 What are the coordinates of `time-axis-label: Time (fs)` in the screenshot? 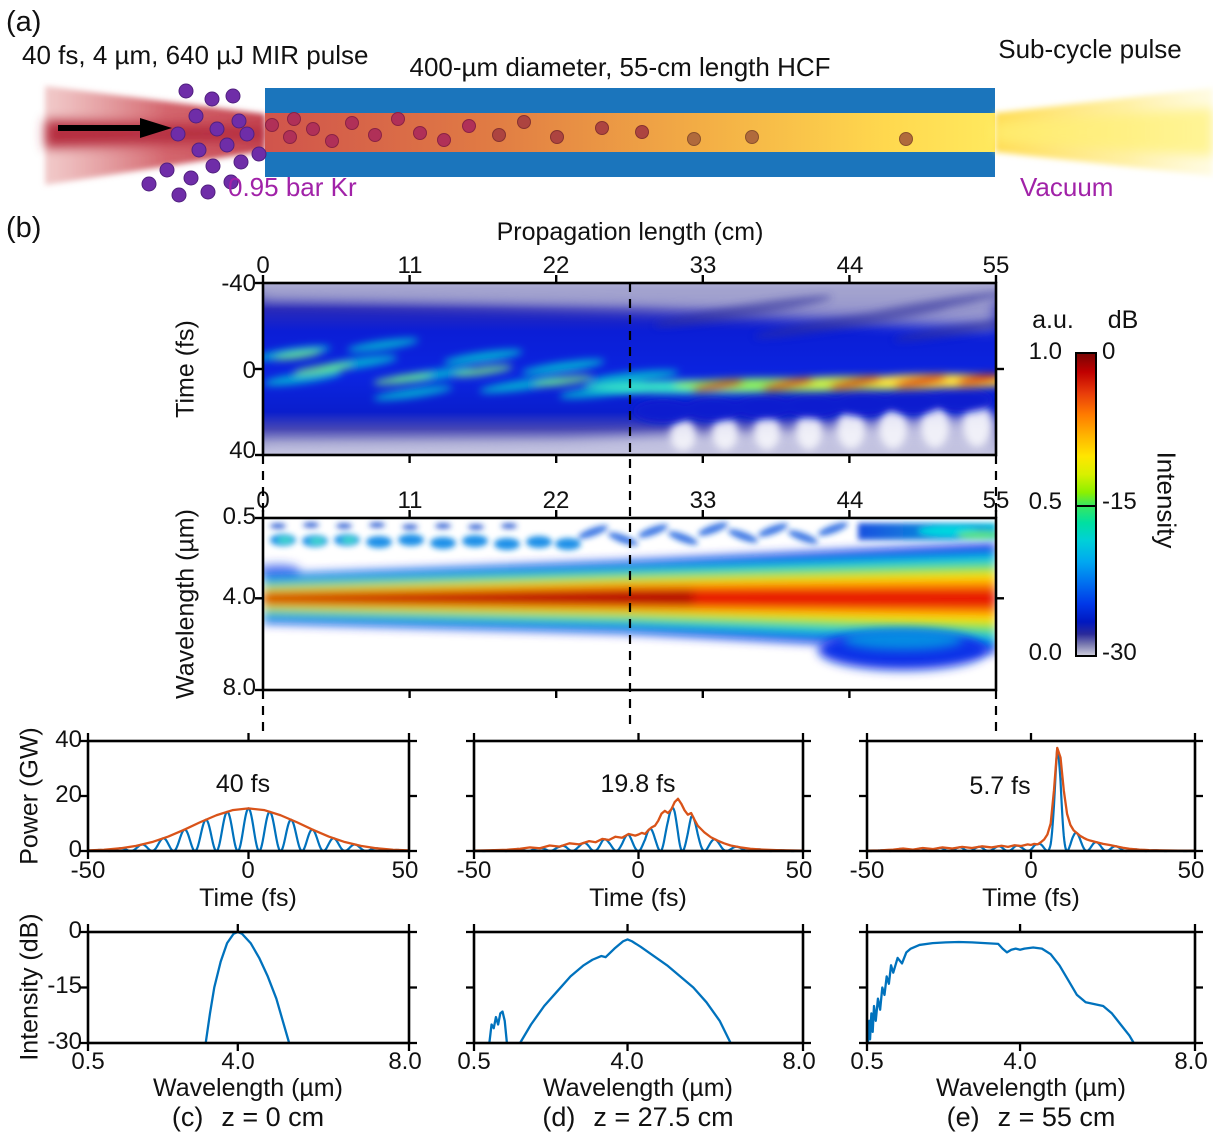 It's located at (185, 369).